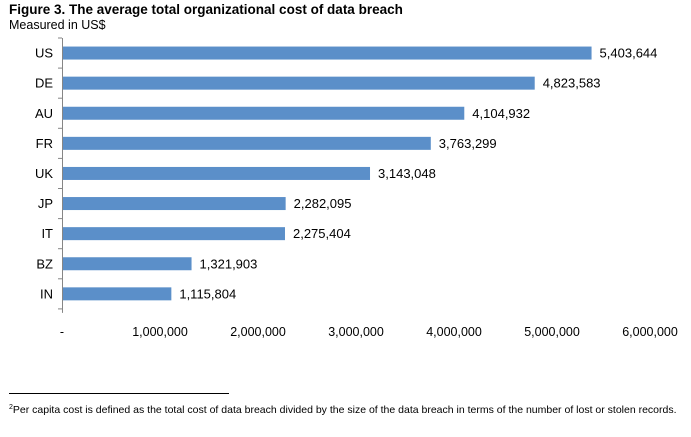 The image size is (691, 437). Describe the element at coordinates (258, 332) in the screenshot. I see `x-tick-label: 2,000,000` at that location.